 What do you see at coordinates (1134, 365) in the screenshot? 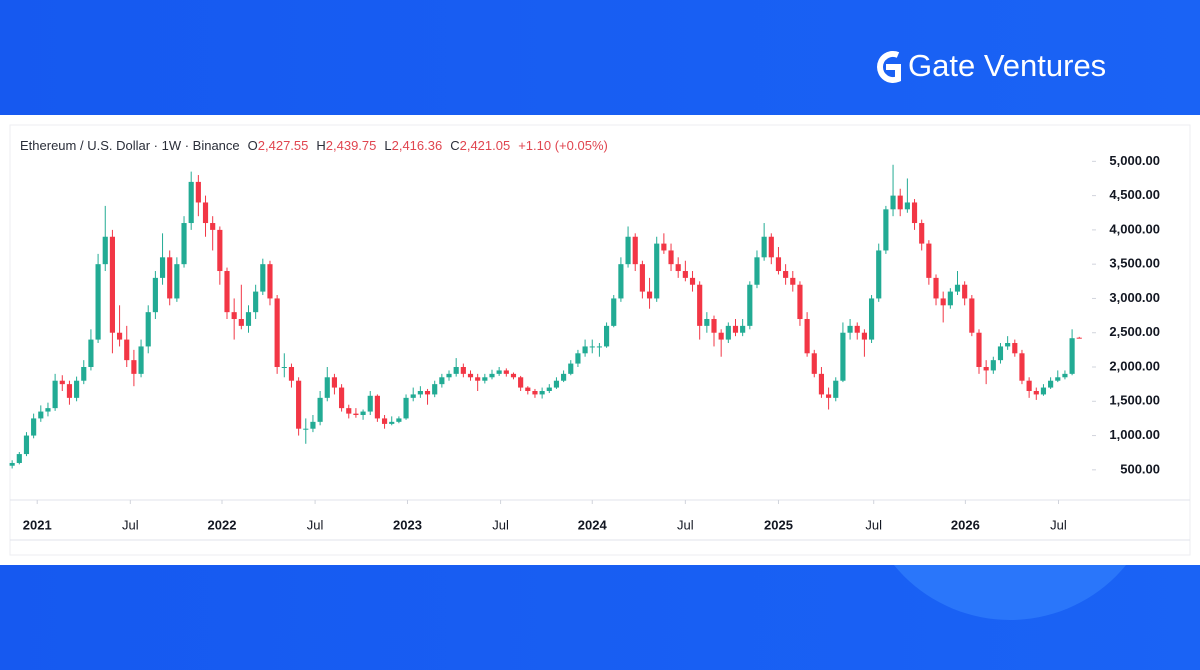
I see `y-tick-label: 2,000.00` at bounding box center [1134, 365].